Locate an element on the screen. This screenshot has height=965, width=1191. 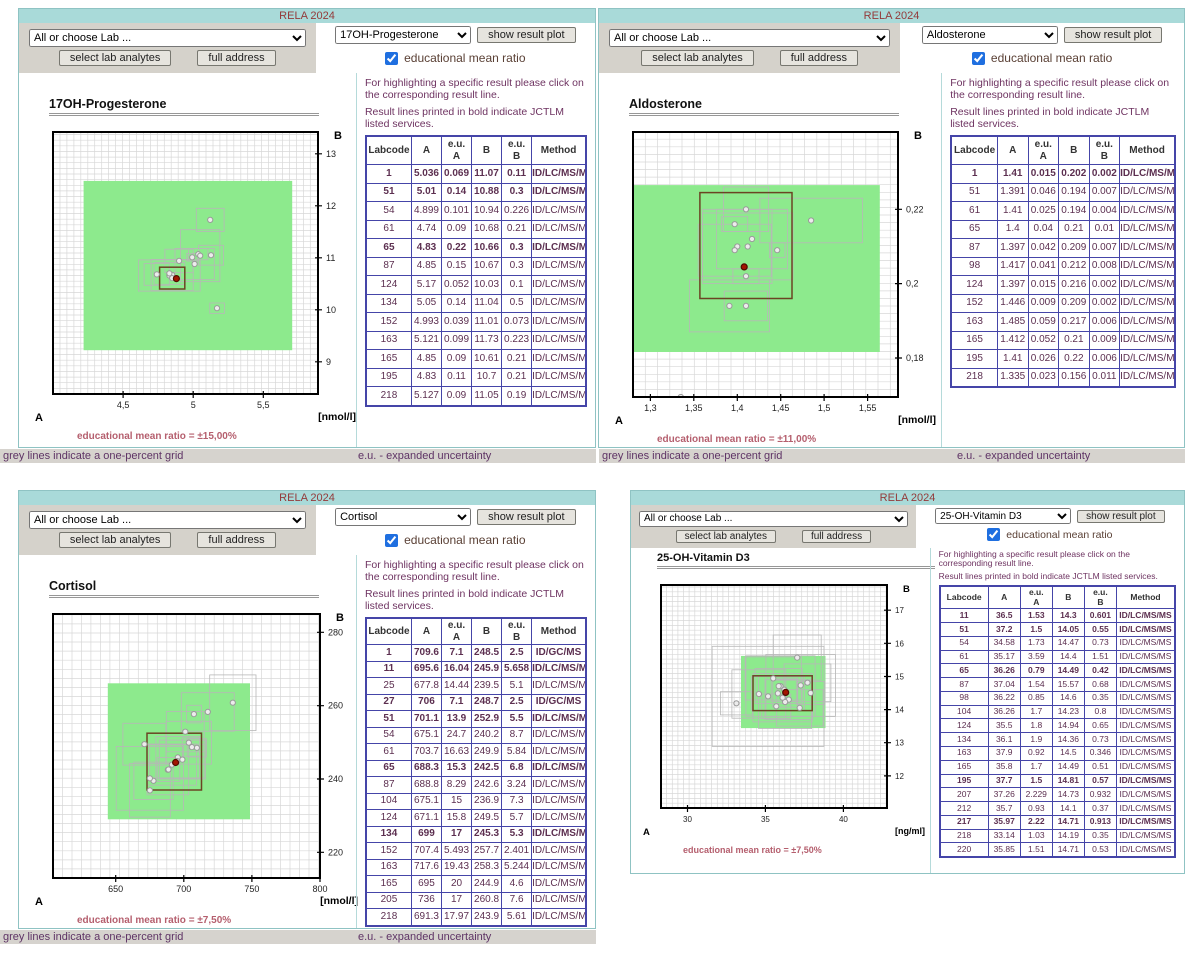
table-cell: 54 is located at coordinates (964, 643).